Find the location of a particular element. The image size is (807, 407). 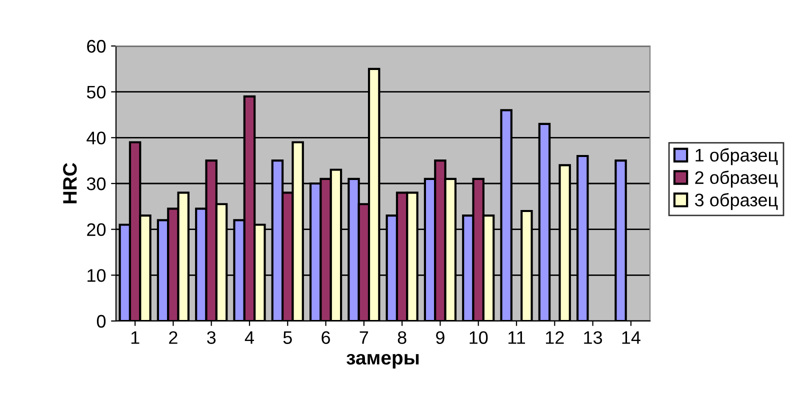

legend-label: 1 образец is located at coordinates (737, 157).